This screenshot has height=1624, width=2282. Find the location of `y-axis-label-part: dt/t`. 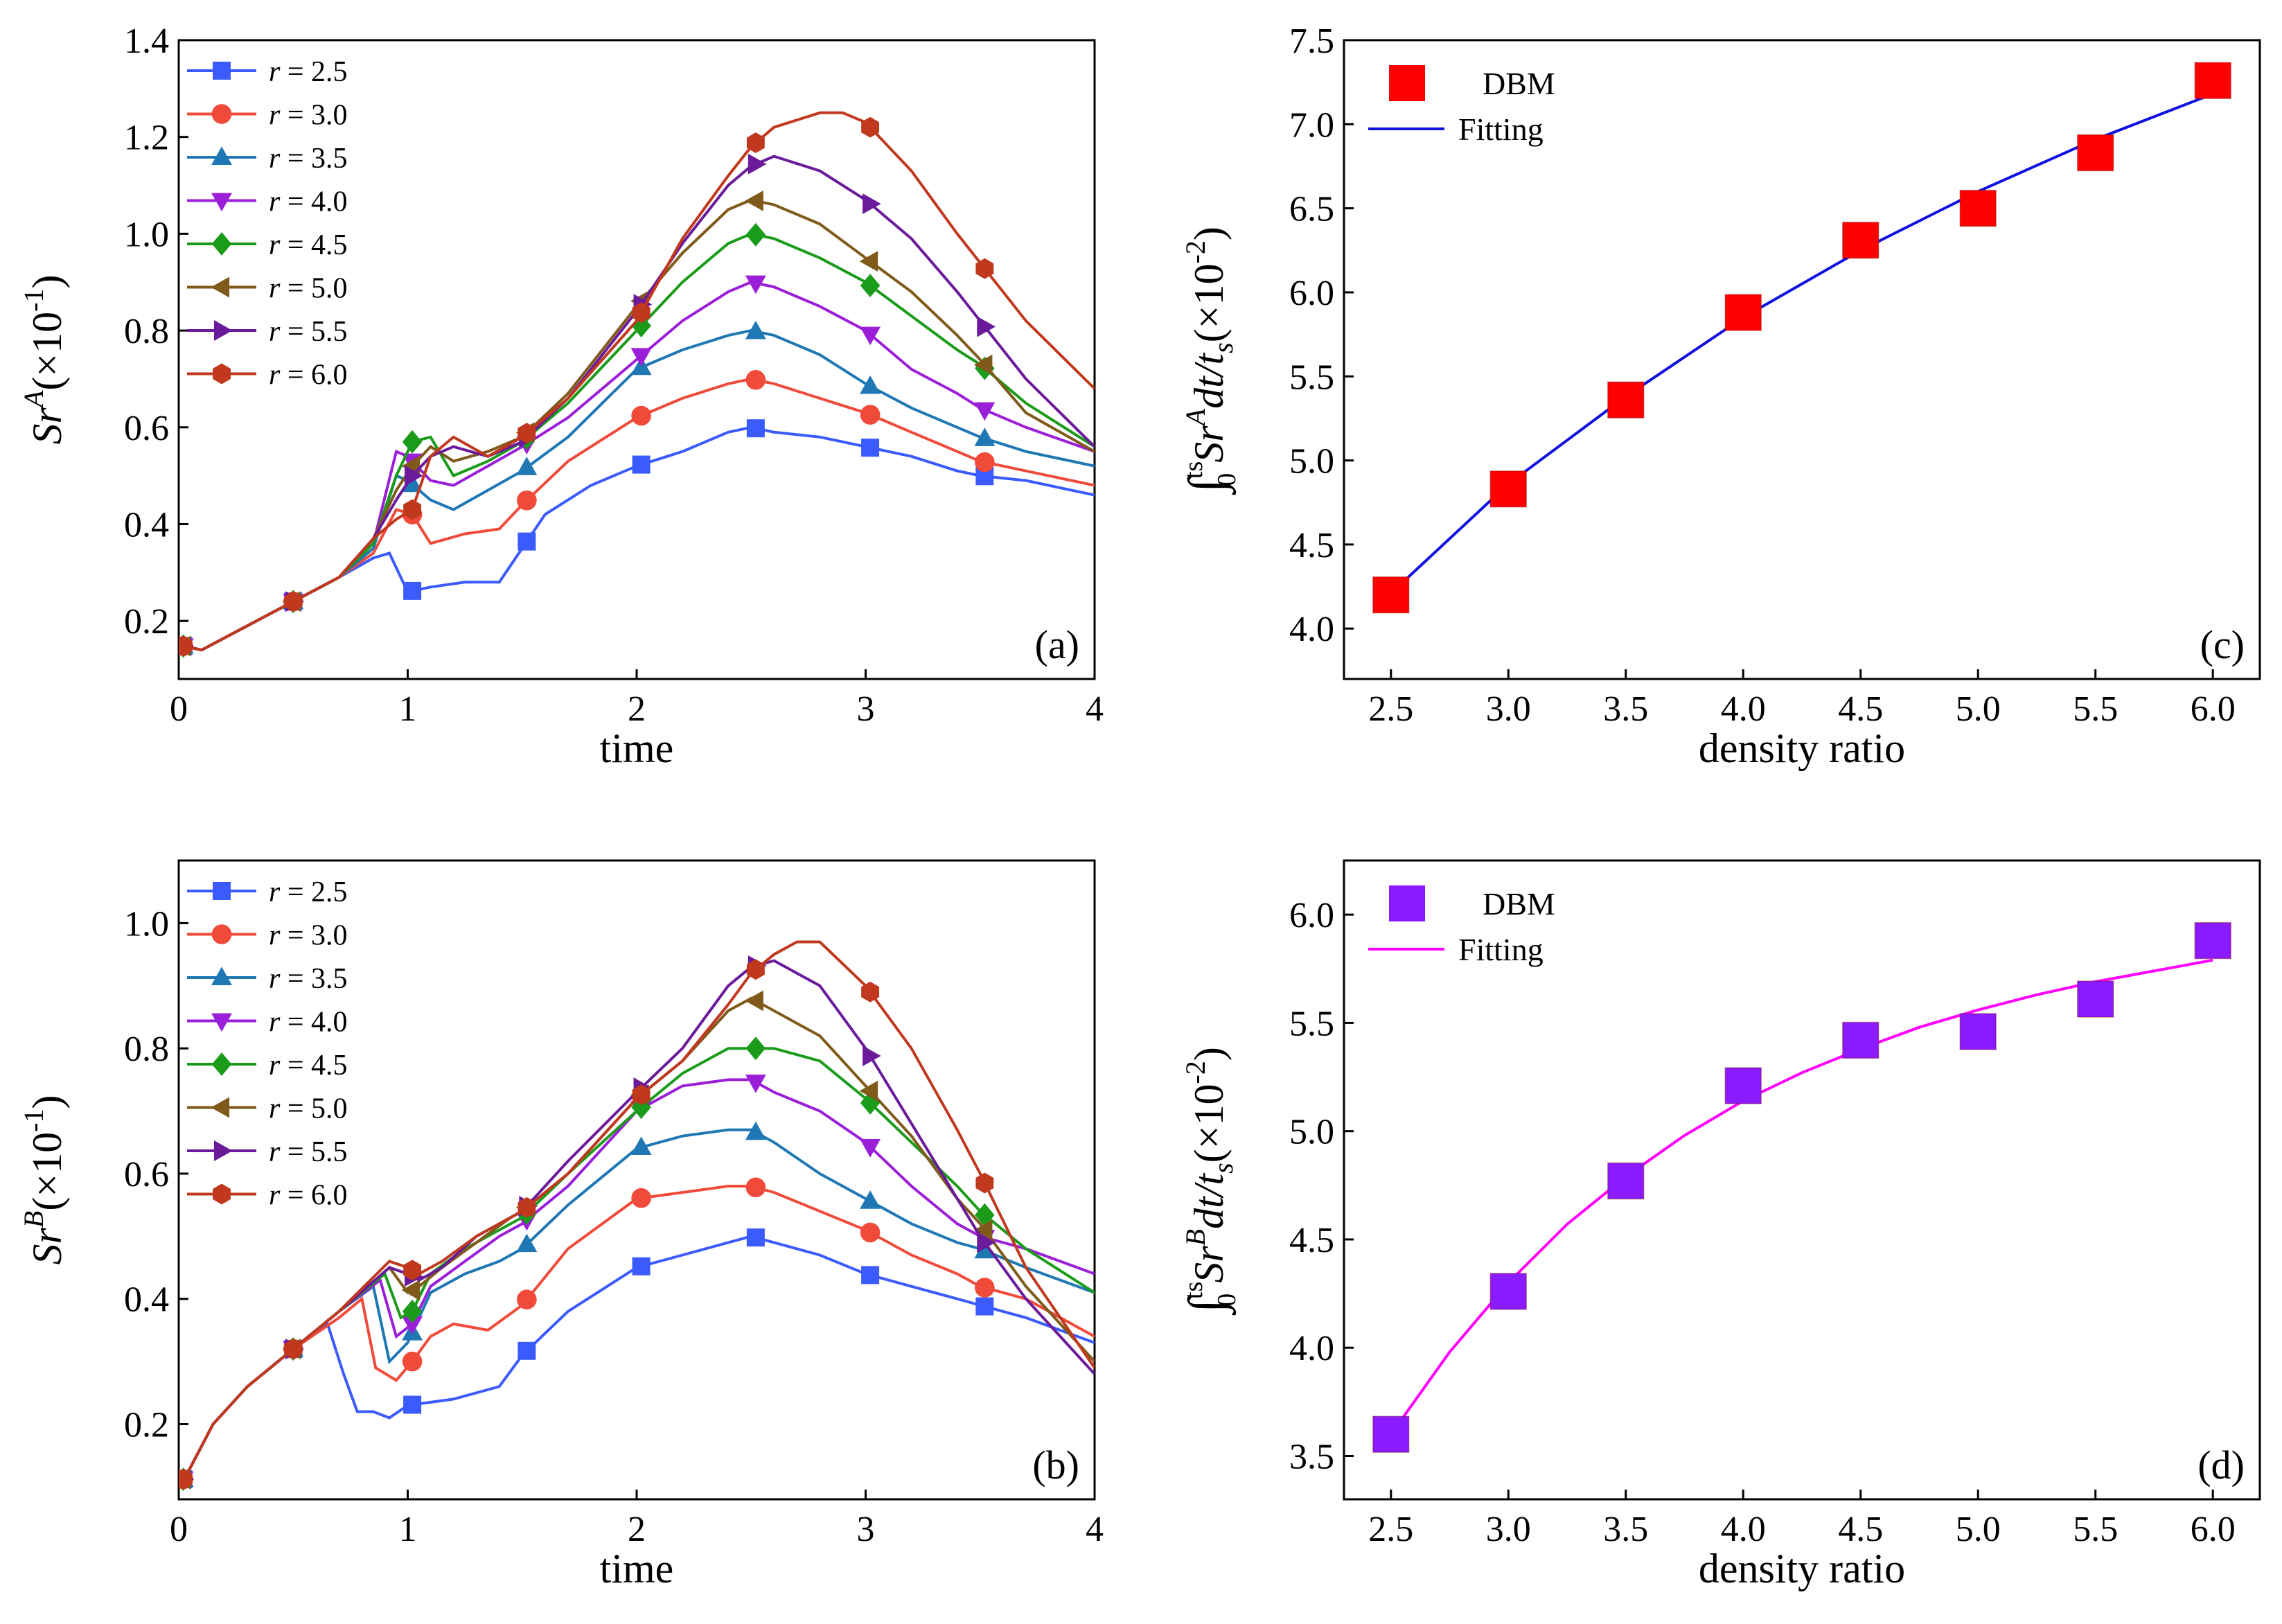

y-axis-label-part: dt/t is located at coordinates (1209, 381).